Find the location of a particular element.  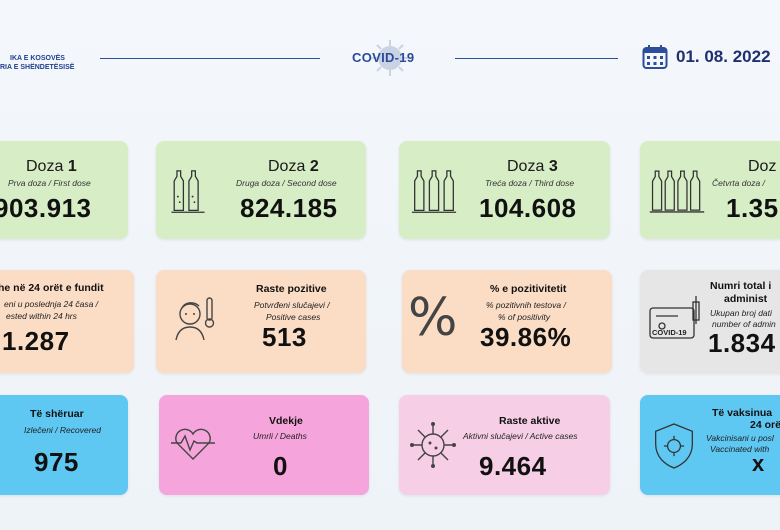

total-administered-subtitle-1: Ukupan broj dati is located at coordinates (741, 313).